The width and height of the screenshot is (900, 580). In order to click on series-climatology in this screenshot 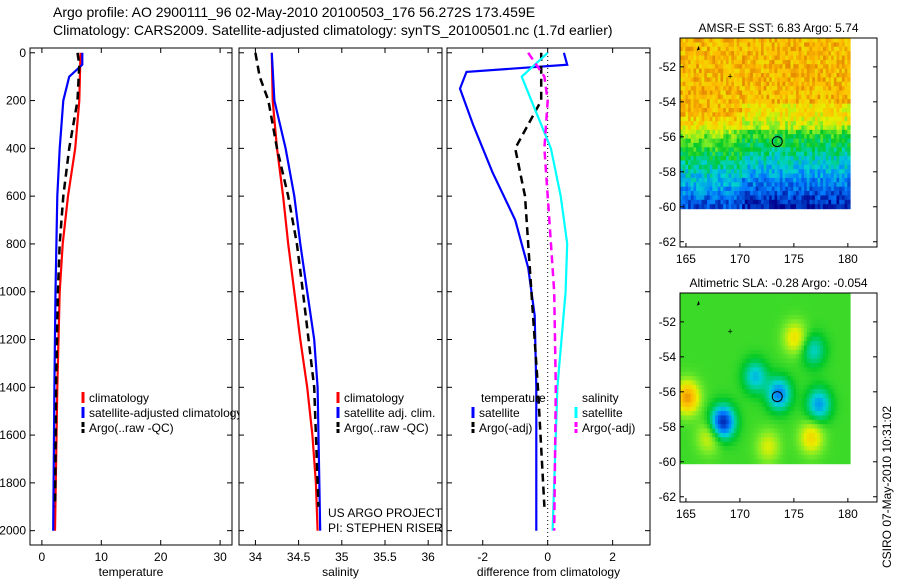, I will do `click(67, 291)`.